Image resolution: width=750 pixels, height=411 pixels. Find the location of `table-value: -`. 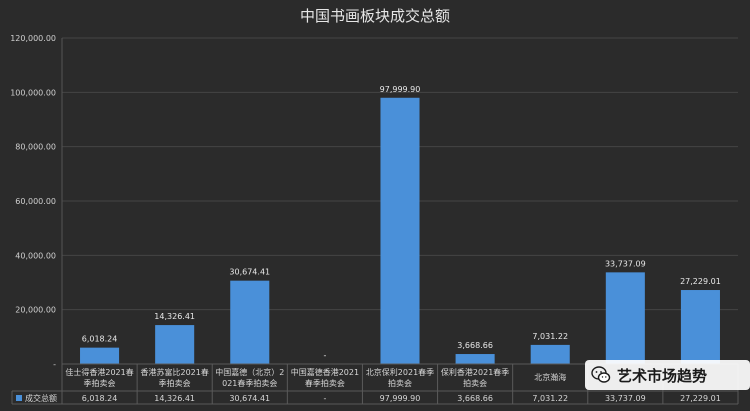

table-value: - is located at coordinates (324, 398).